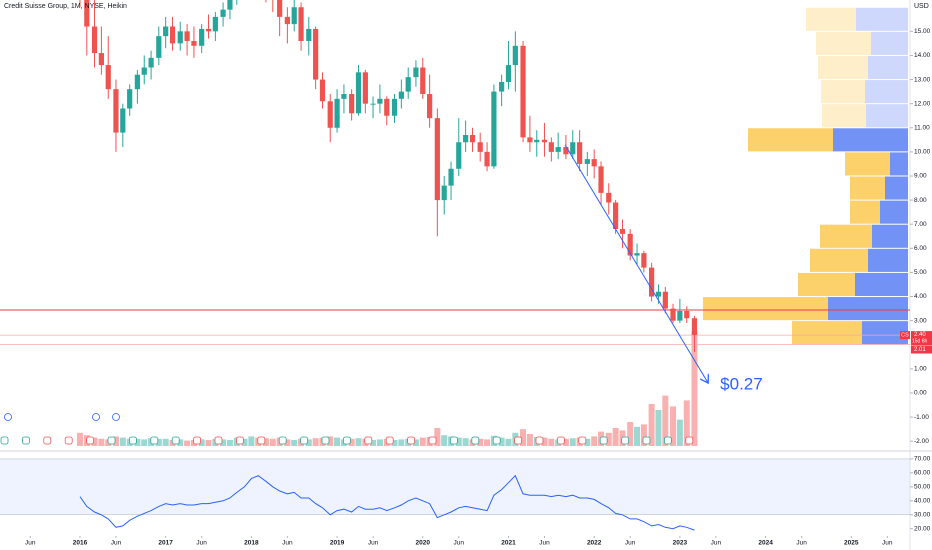  I want to click on y-tick-label: 10.00, so click(922, 152).